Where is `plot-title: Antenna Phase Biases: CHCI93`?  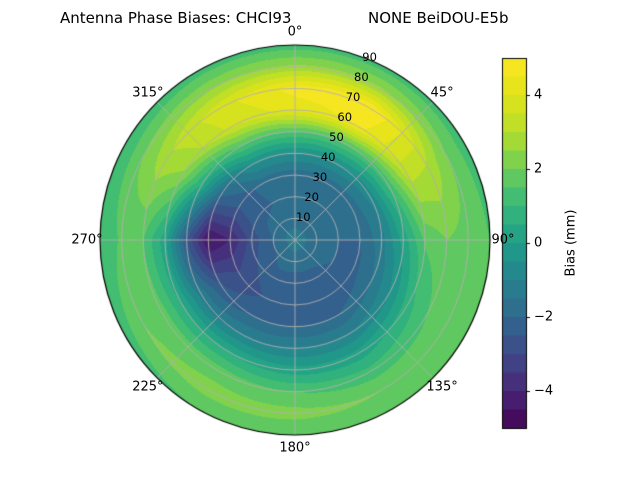 plot-title: Antenna Phase Biases: CHCI93 is located at coordinates (176, 18).